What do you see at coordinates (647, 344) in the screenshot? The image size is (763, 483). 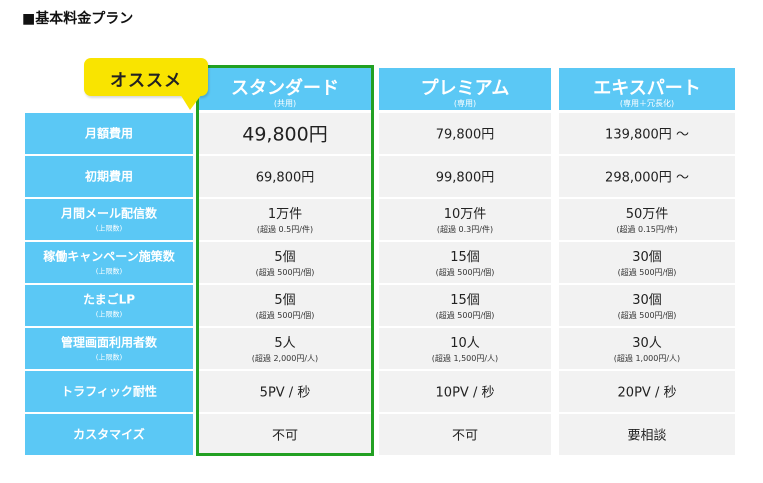 I see `cell-value: 30人` at bounding box center [647, 344].